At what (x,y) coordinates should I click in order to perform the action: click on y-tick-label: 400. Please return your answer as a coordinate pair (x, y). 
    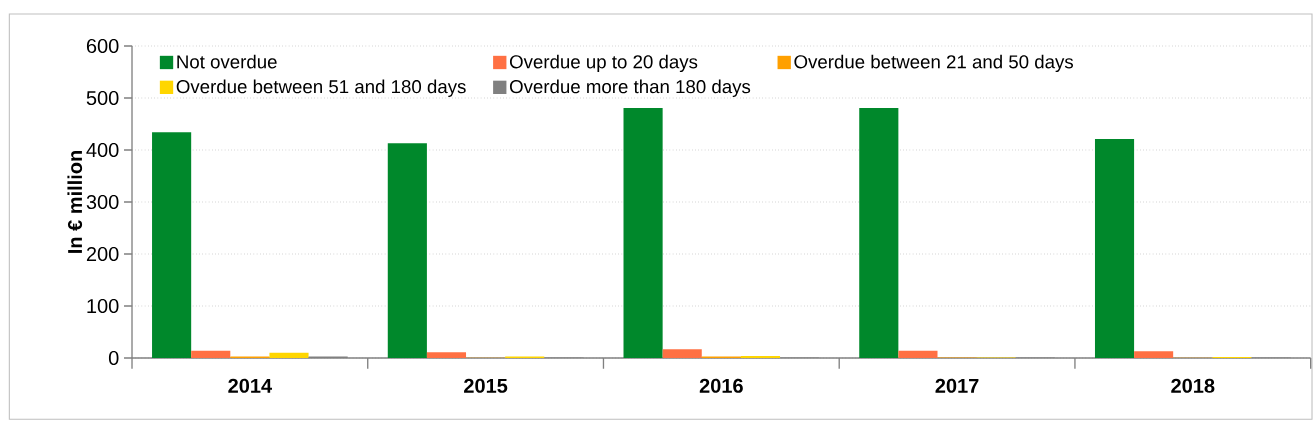
    Looking at the image, I should click on (102, 150).